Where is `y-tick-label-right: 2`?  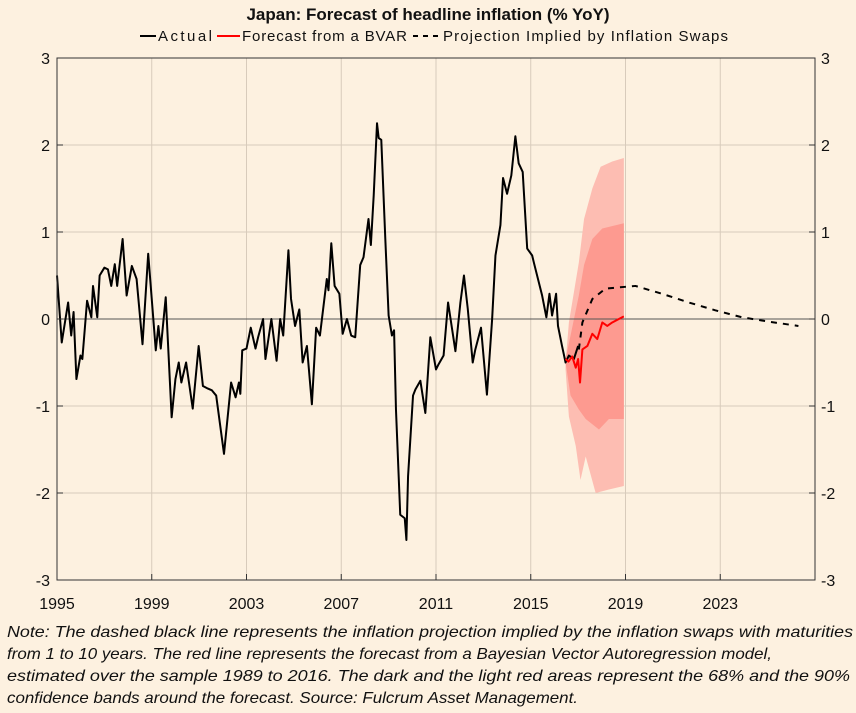
y-tick-label-right: 2 is located at coordinates (825, 146).